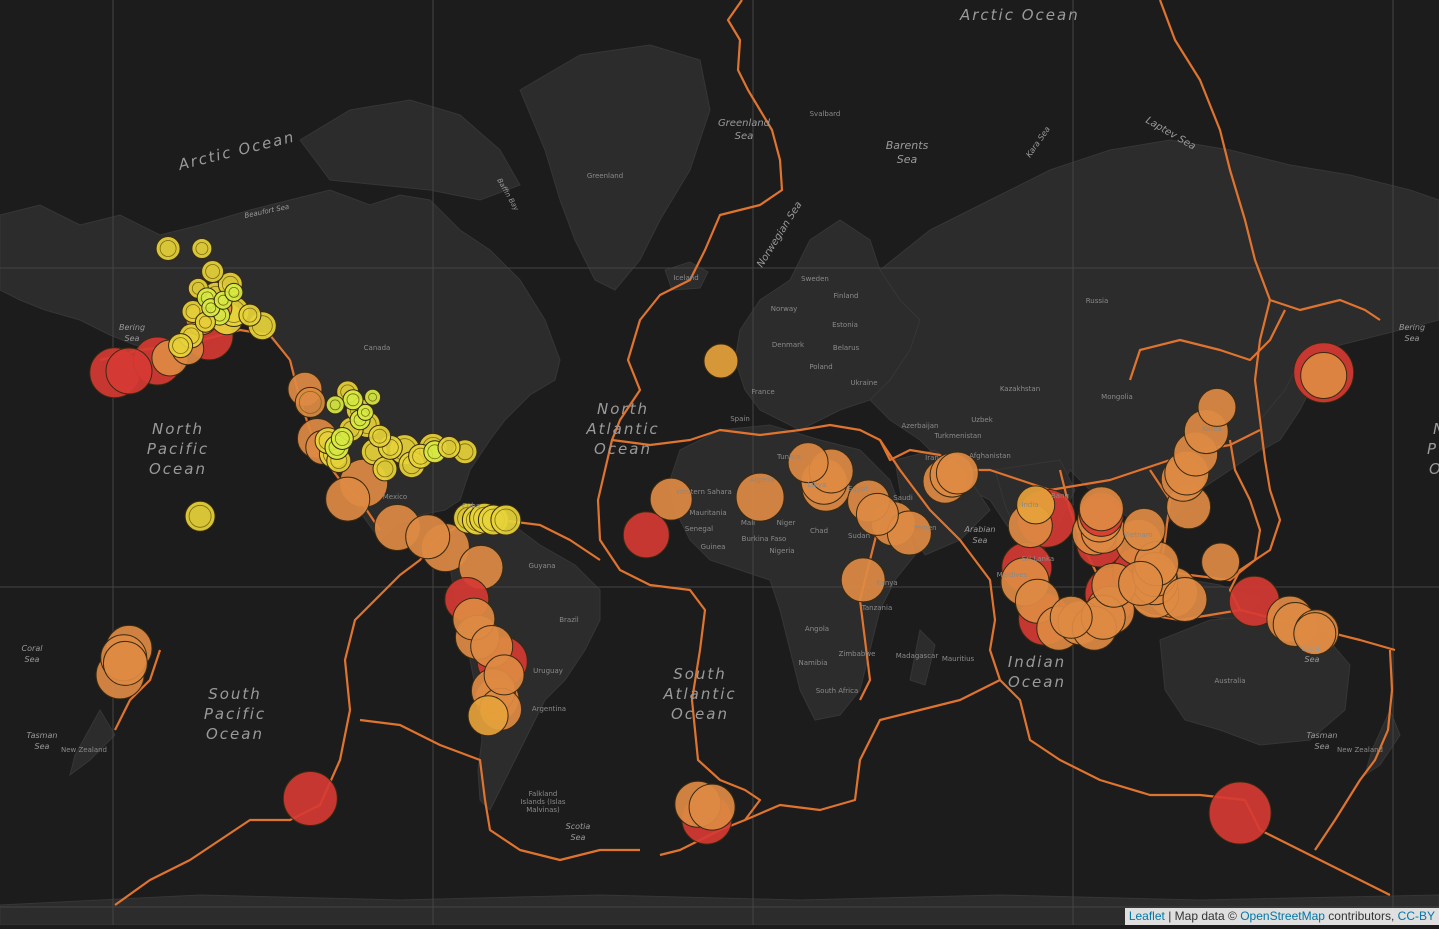 This screenshot has width=1439, height=929. I want to click on label-new-zealand-right: New Zealand, so click(1360, 750).